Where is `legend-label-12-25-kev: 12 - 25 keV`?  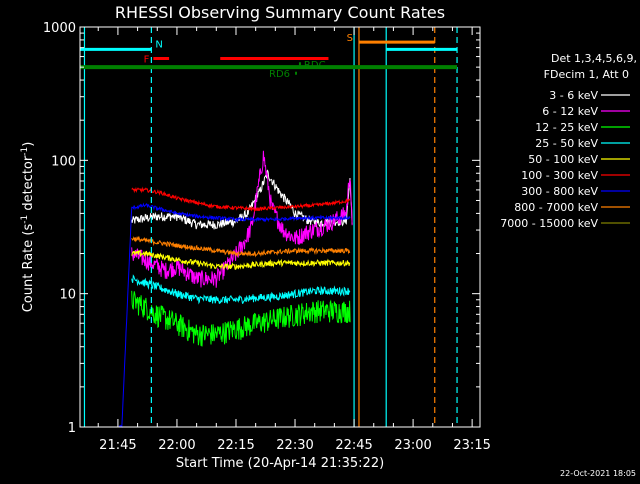 legend-label-12-25-kev: 12 - 25 keV is located at coordinates (566, 127).